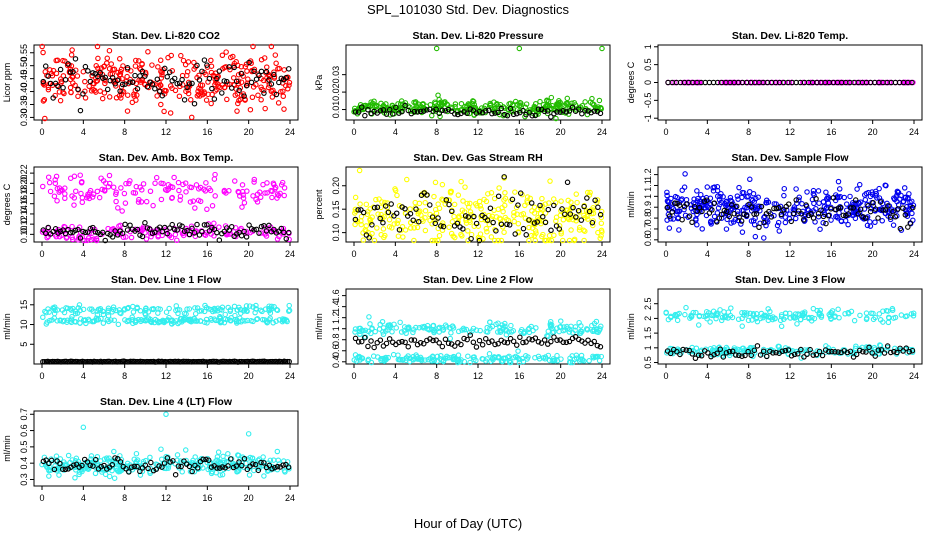 The height and width of the screenshot is (540, 936). Describe the element at coordinates (790, 158) in the screenshot. I see `panel-title: Stan. Dev. Sample Flow` at that location.